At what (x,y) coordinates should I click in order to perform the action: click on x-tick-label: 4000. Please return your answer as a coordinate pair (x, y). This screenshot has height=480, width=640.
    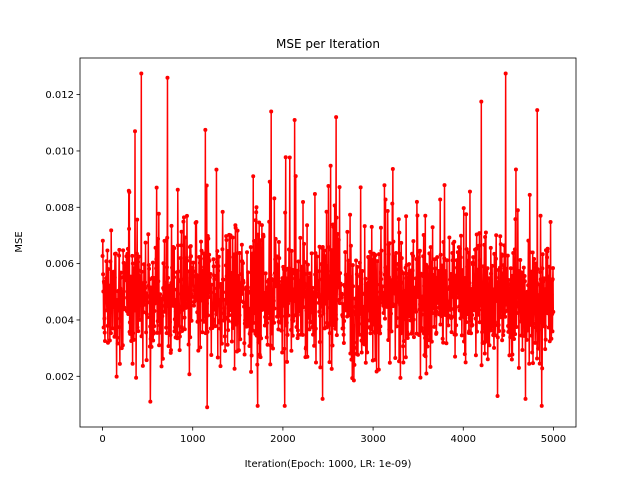
    Looking at the image, I should click on (463, 439).